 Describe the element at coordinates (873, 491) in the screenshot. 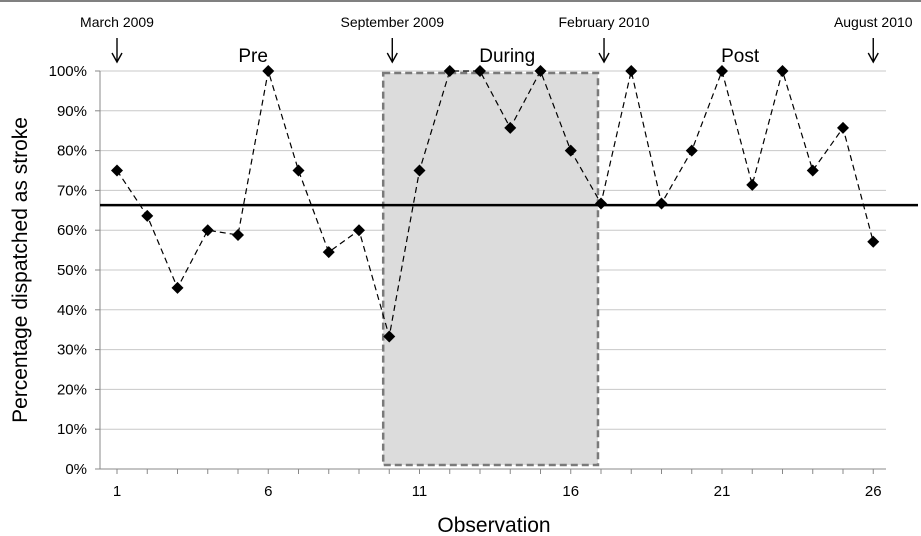

I see `x-tick-label: 26` at that location.